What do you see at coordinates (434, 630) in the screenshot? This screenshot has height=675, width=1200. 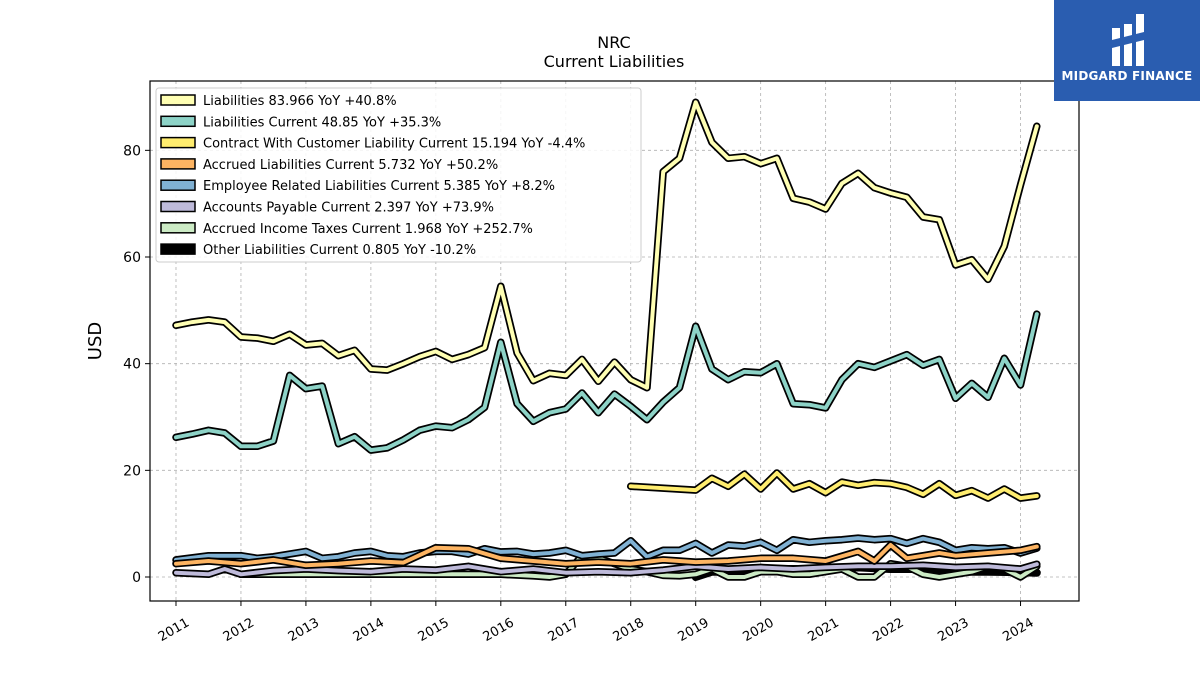 I see `x-tick-label: 2015` at bounding box center [434, 630].